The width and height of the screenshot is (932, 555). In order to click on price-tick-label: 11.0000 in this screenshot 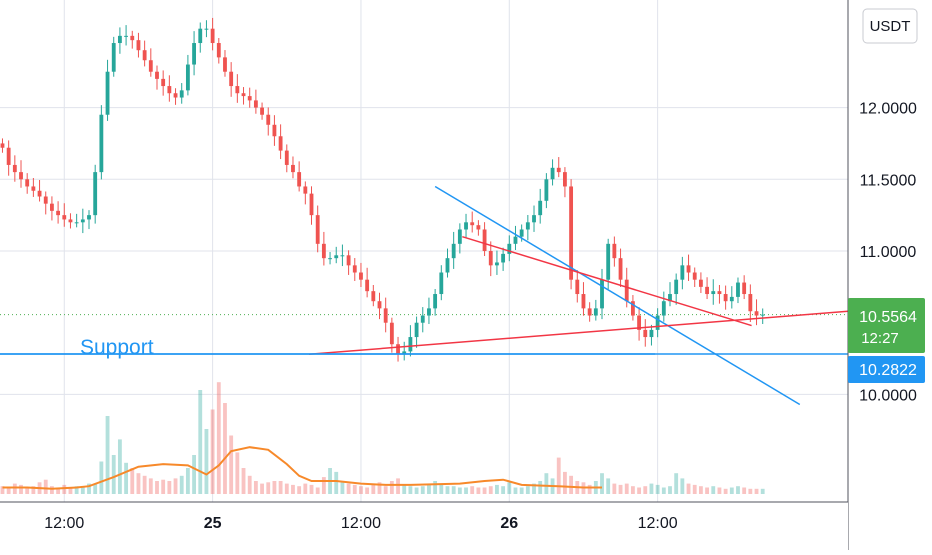, I will do `click(888, 252)`.